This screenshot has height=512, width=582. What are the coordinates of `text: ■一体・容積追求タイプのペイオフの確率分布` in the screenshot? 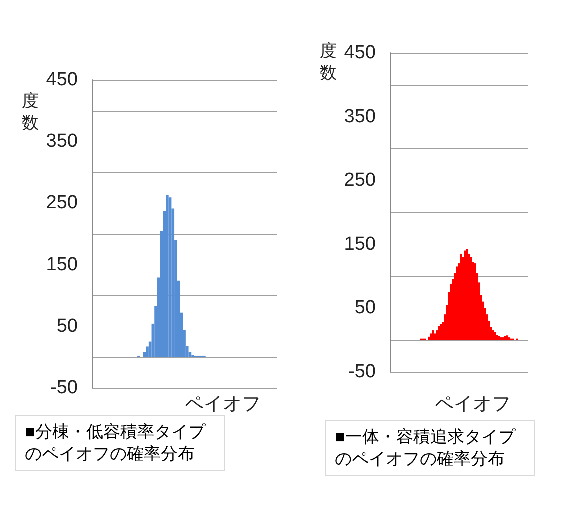 It's located at (425, 448).